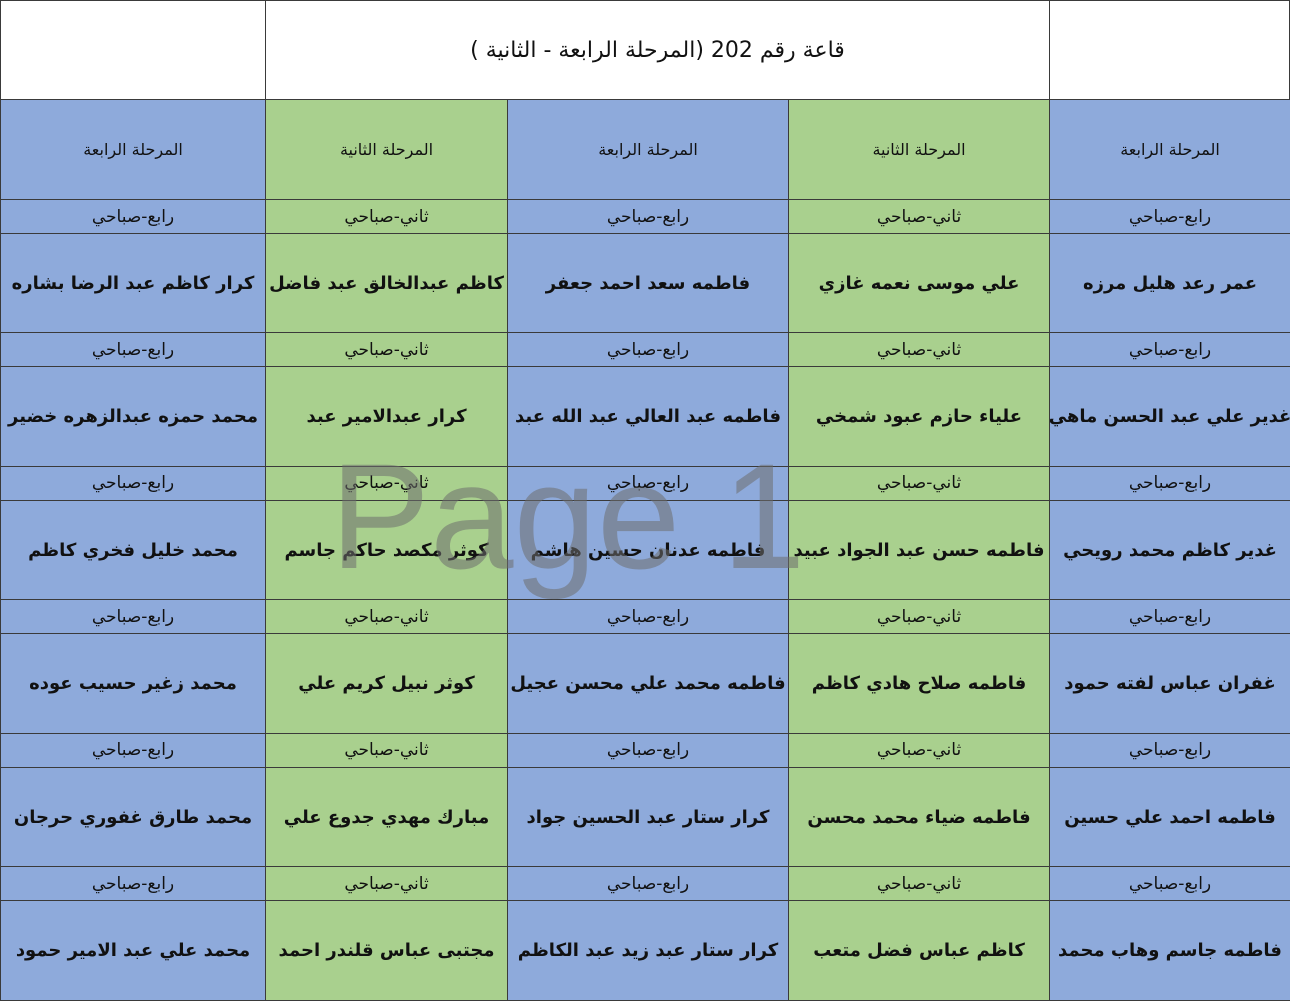 The image size is (1290, 1001). Describe the element at coordinates (648, 950) in the screenshot. I see `student-name: كرار ستار عبد زيد عبد الكاظم` at that location.